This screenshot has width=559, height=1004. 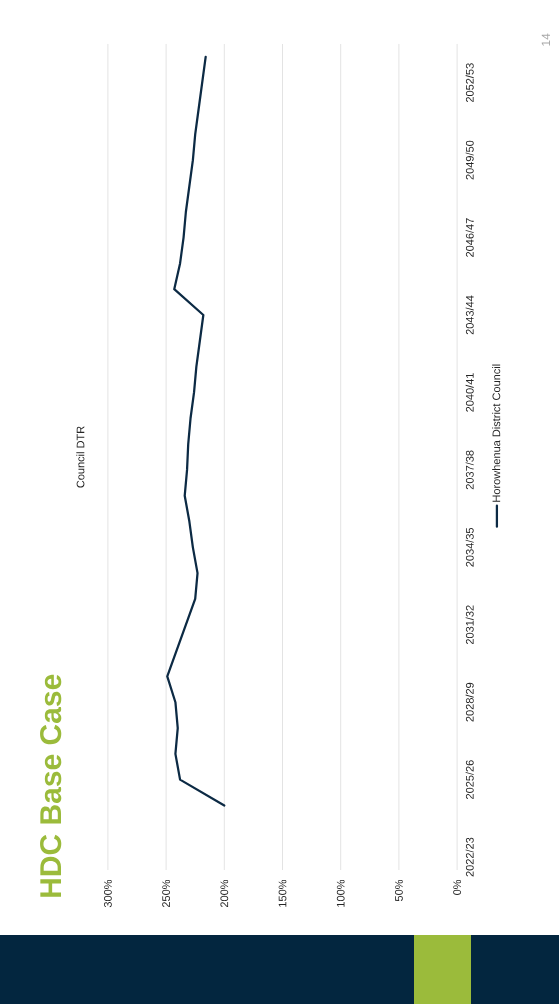 What do you see at coordinates (469, 83) in the screenshot?
I see `y-tick-label: 2052/53` at bounding box center [469, 83].